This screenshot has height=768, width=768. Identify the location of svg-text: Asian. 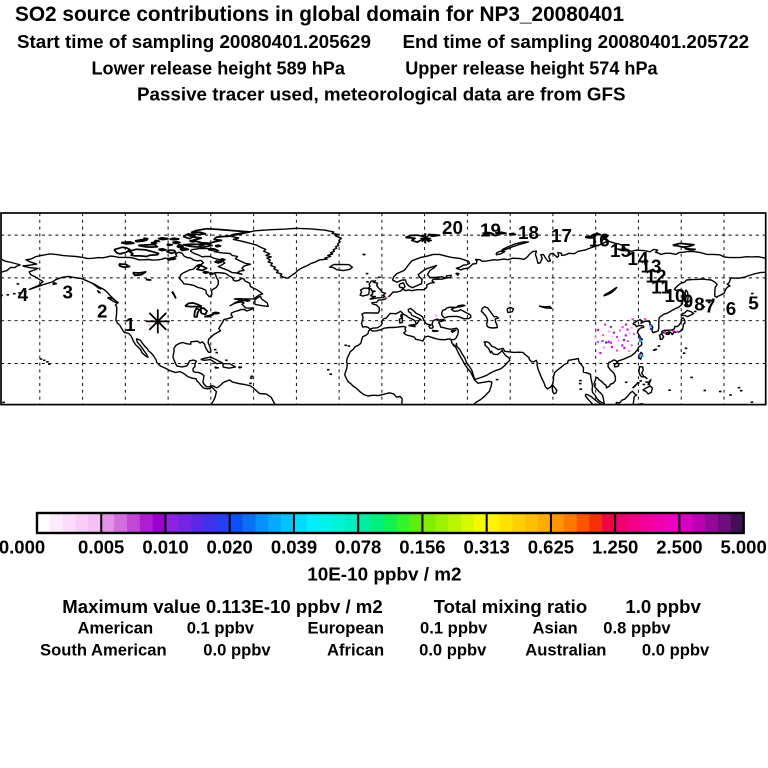
(555, 628).